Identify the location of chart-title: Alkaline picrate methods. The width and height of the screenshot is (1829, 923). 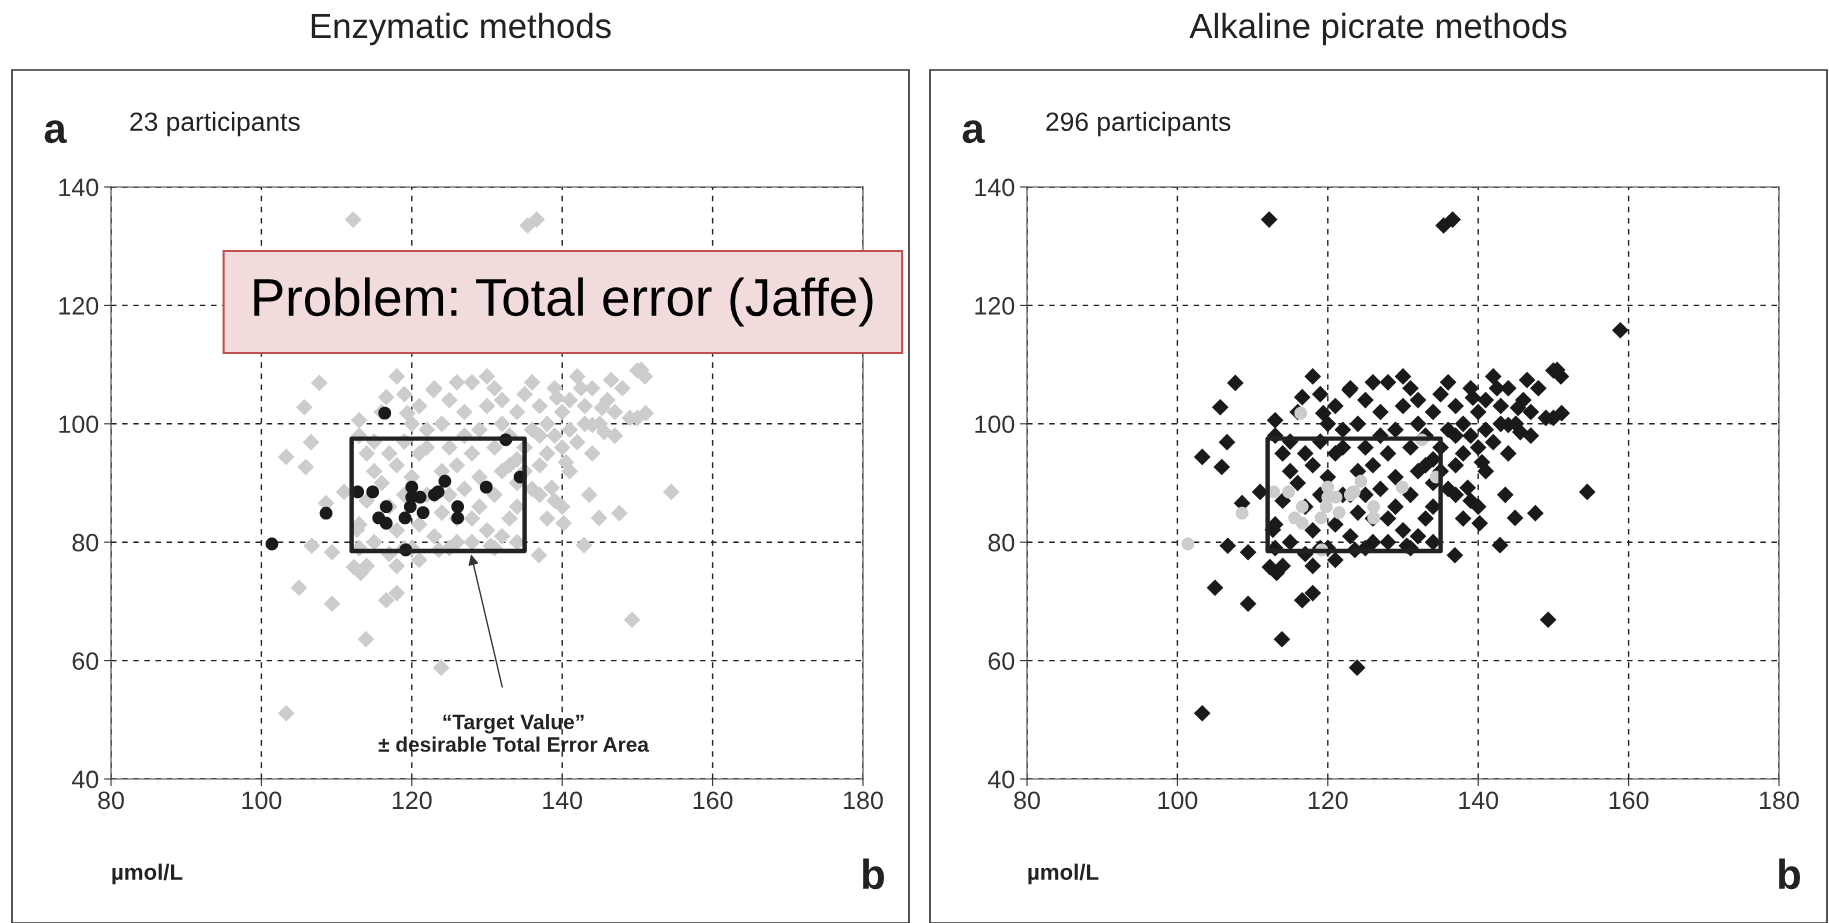
(1378, 29).